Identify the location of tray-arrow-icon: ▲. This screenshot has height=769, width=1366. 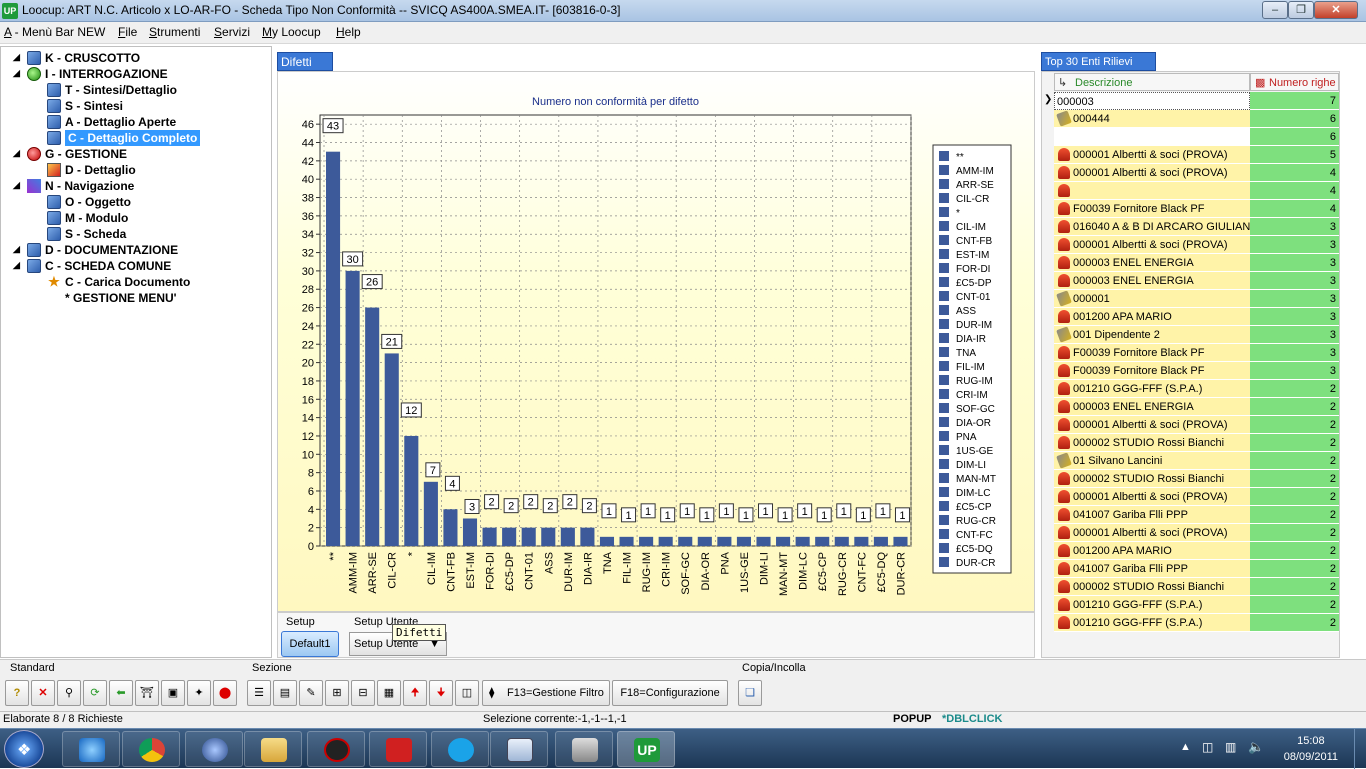
(1185, 747).